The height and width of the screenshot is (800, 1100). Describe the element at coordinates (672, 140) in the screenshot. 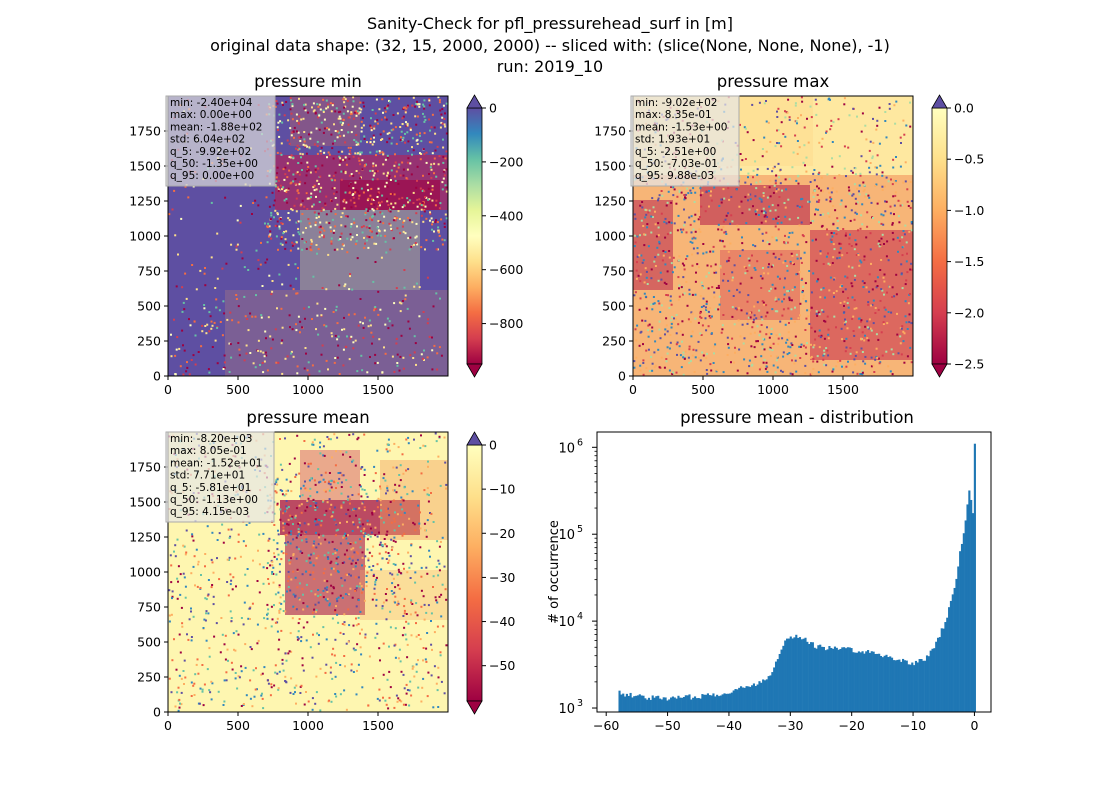

I see `stats-line: std: 1.93e+01` at that location.